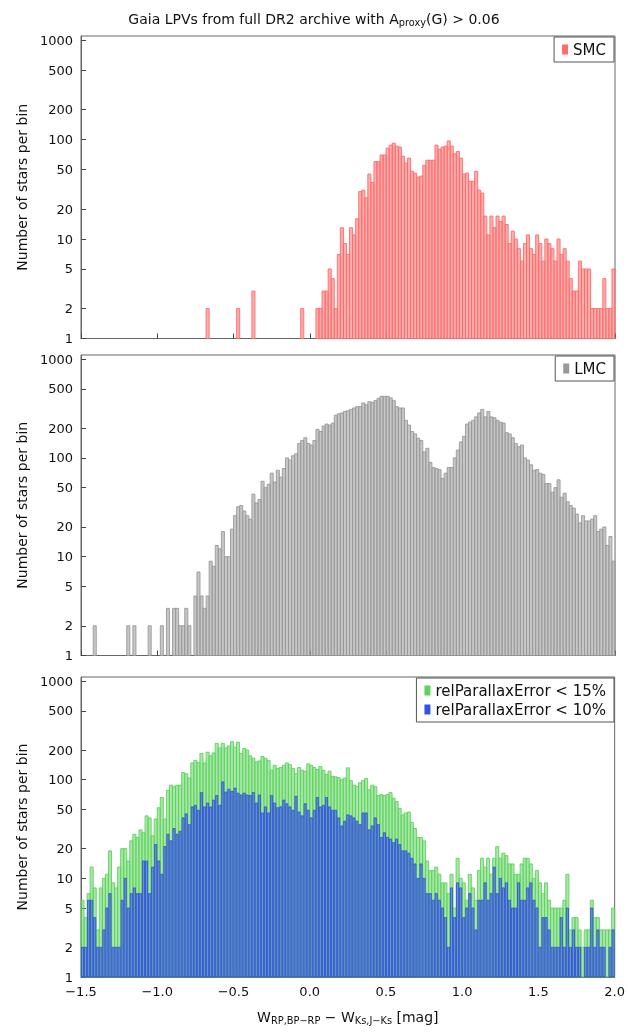 Image resolution: width=628 pixels, height=1032 pixels. What do you see at coordinates (233, 991) in the screenshot?
I see `x-tick-label: −0.5` at bounding box center [233, 991].